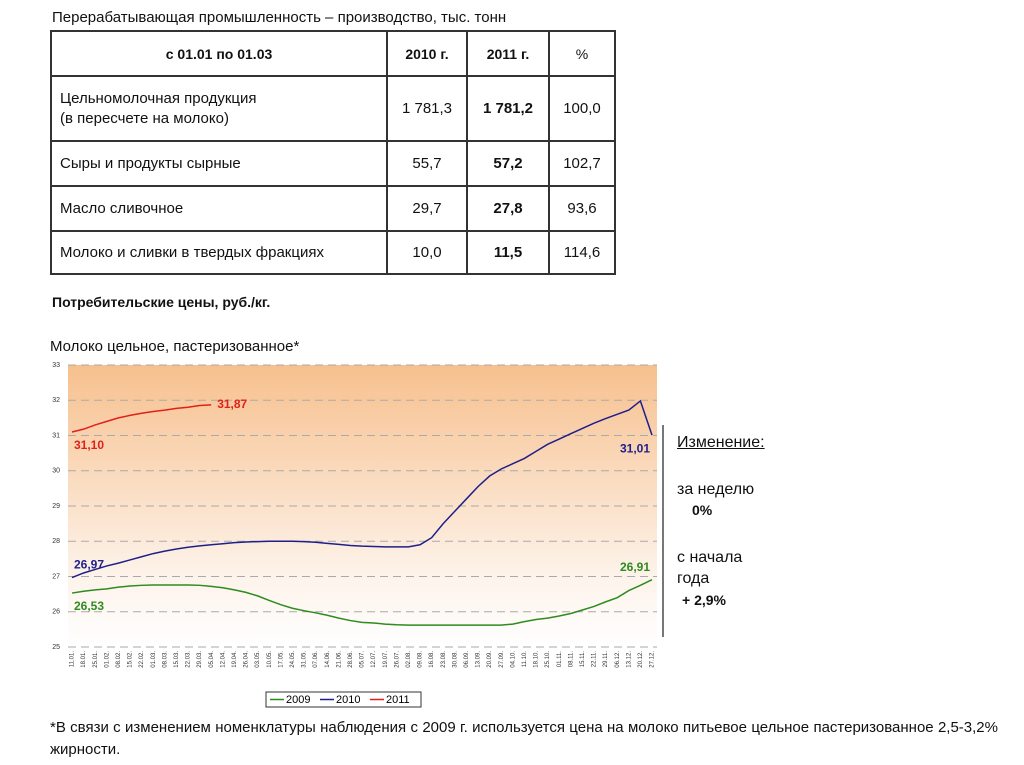 This screenshot has width=1024, height=765. I want to click on legend-label: 2011, so click(398, 700).